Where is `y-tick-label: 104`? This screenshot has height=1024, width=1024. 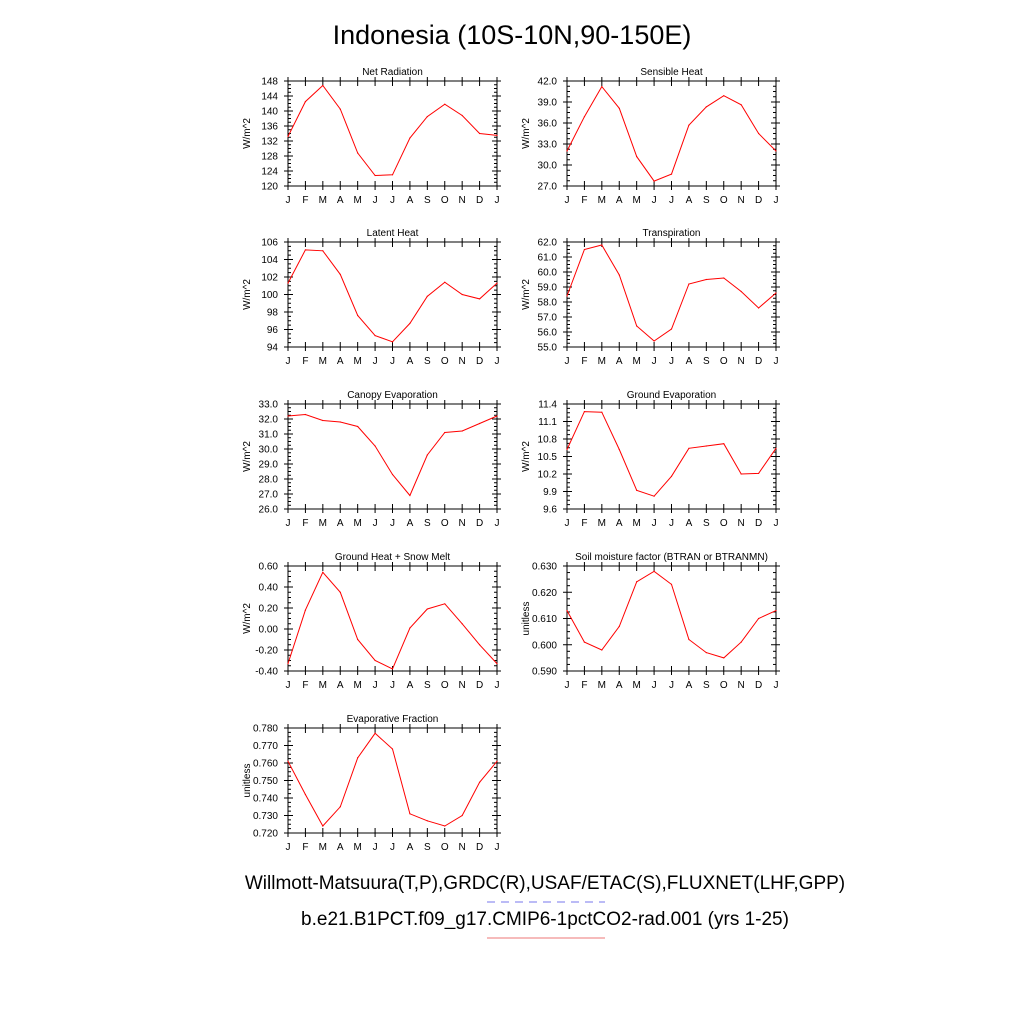 y-tick-label: 104 is located at coordinates (269, 260).